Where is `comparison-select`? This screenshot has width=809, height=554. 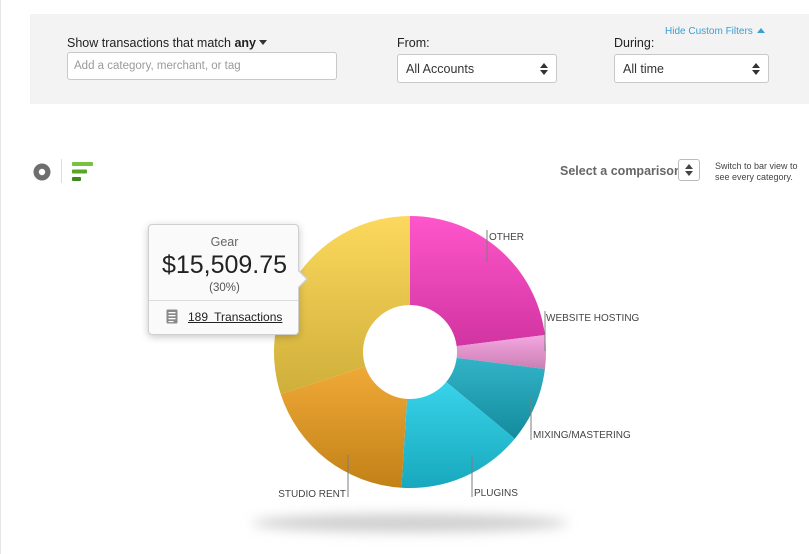
comparison-select is located at coordinates (689, 170).